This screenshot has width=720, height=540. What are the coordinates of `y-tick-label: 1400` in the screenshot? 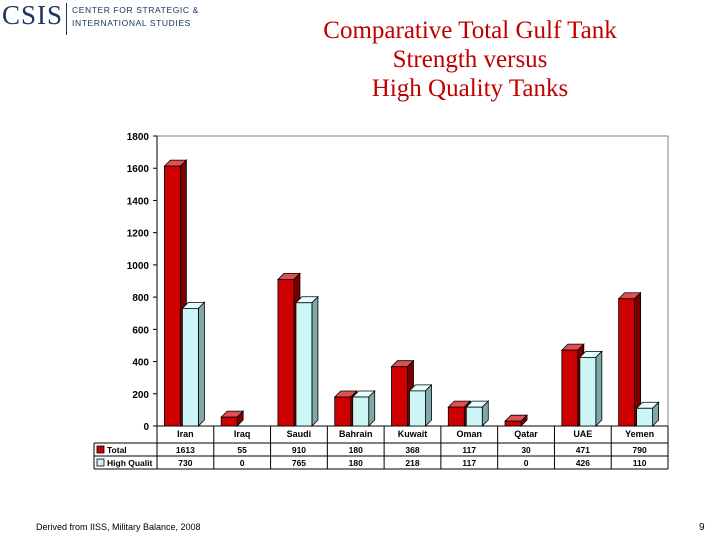 It's located at (138, 201).